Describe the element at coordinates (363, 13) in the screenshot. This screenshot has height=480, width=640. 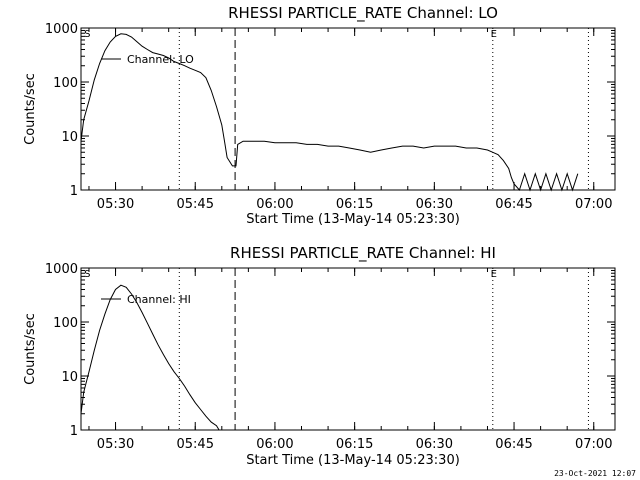
I see `chart-title: RHESSI PARTICLE_RATE Channel: LO` at that location.